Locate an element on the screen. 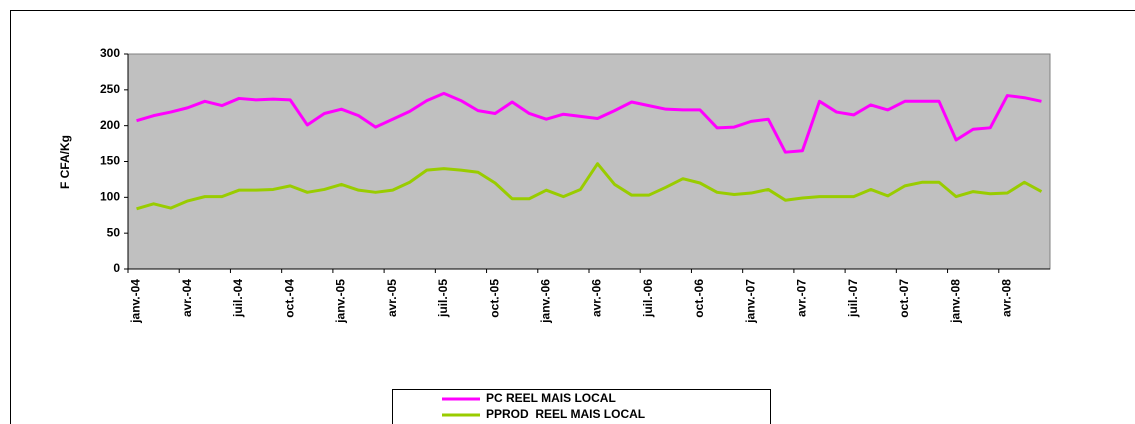  y-tick-label: 50 is located at coordinates (114, 232).